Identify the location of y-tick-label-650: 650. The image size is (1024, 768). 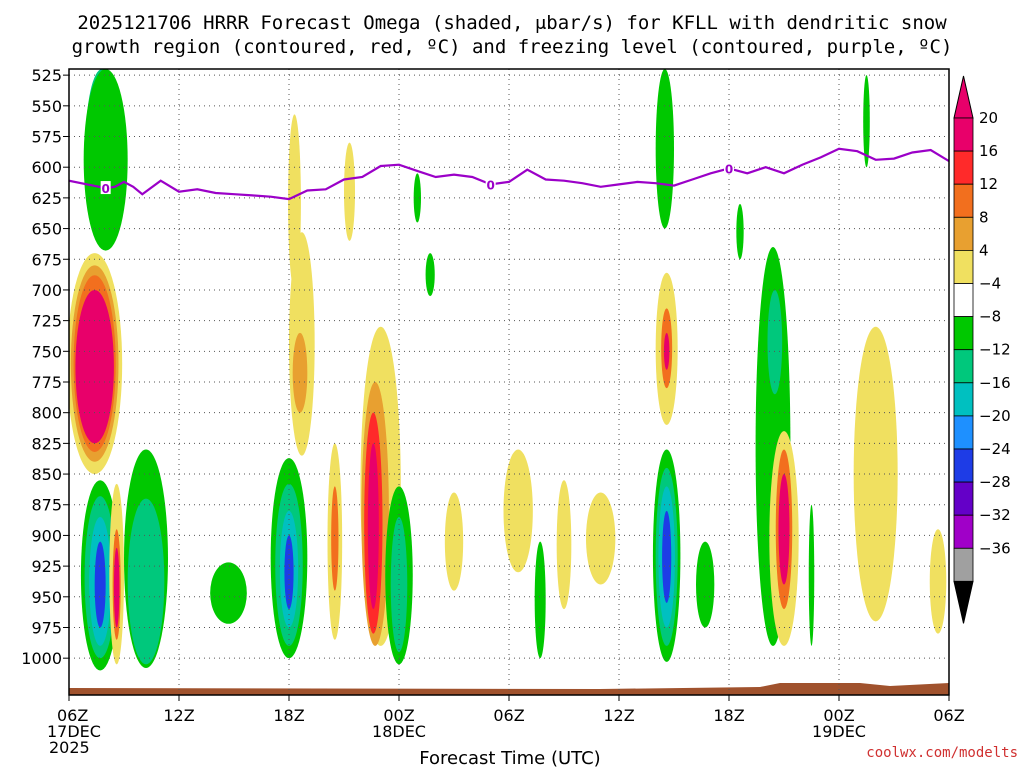
(46, 229).